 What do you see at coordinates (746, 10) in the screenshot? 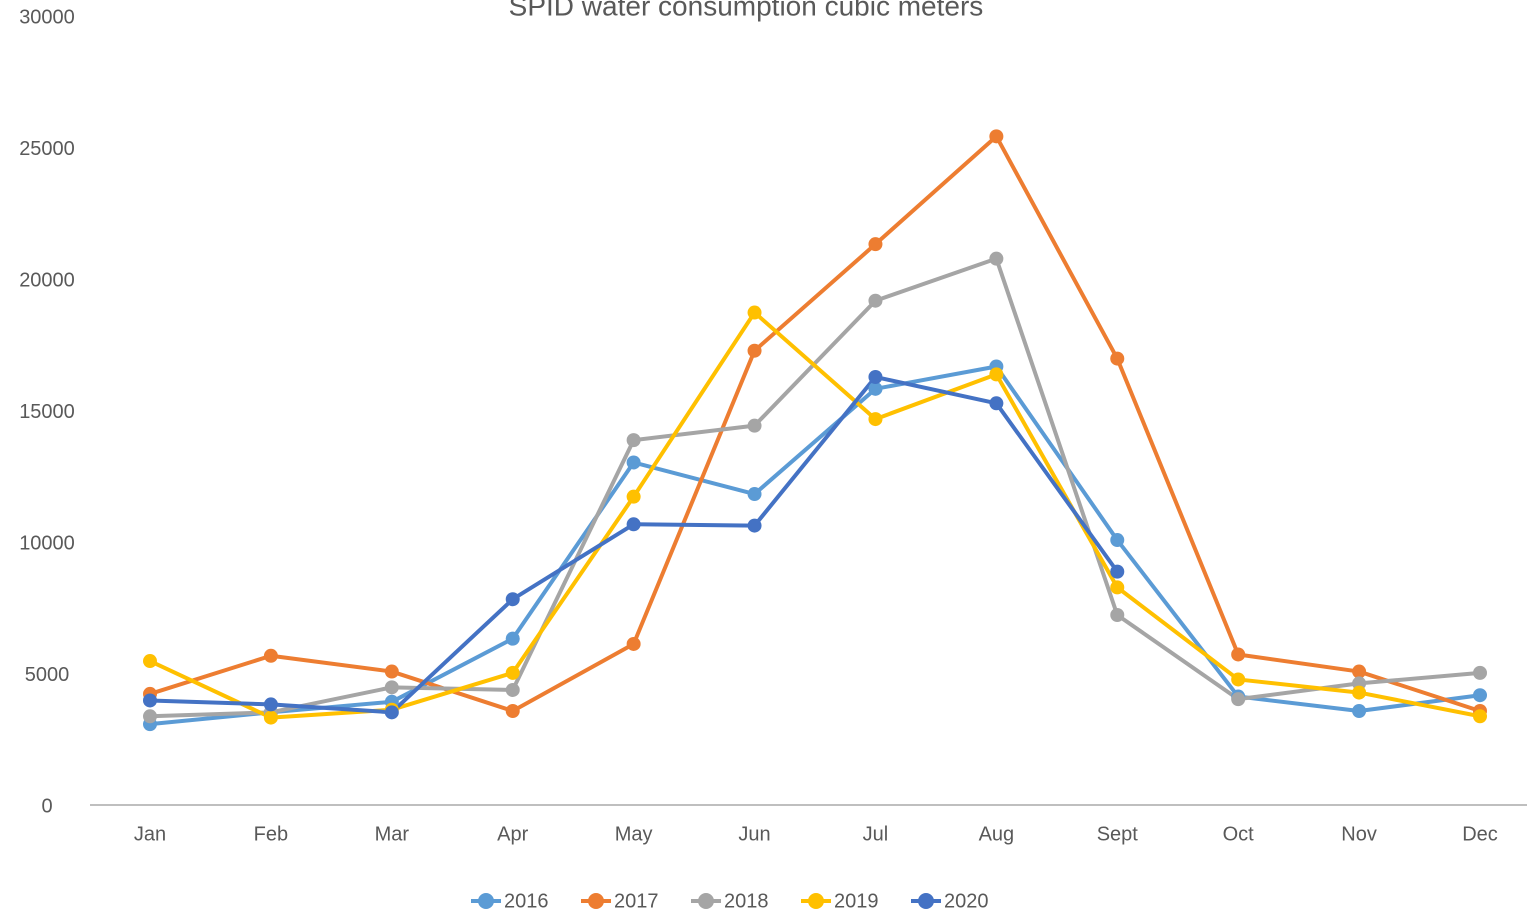
I see `chart-title: SPID water consumption cubic meters` at bounding box center [746, 10].